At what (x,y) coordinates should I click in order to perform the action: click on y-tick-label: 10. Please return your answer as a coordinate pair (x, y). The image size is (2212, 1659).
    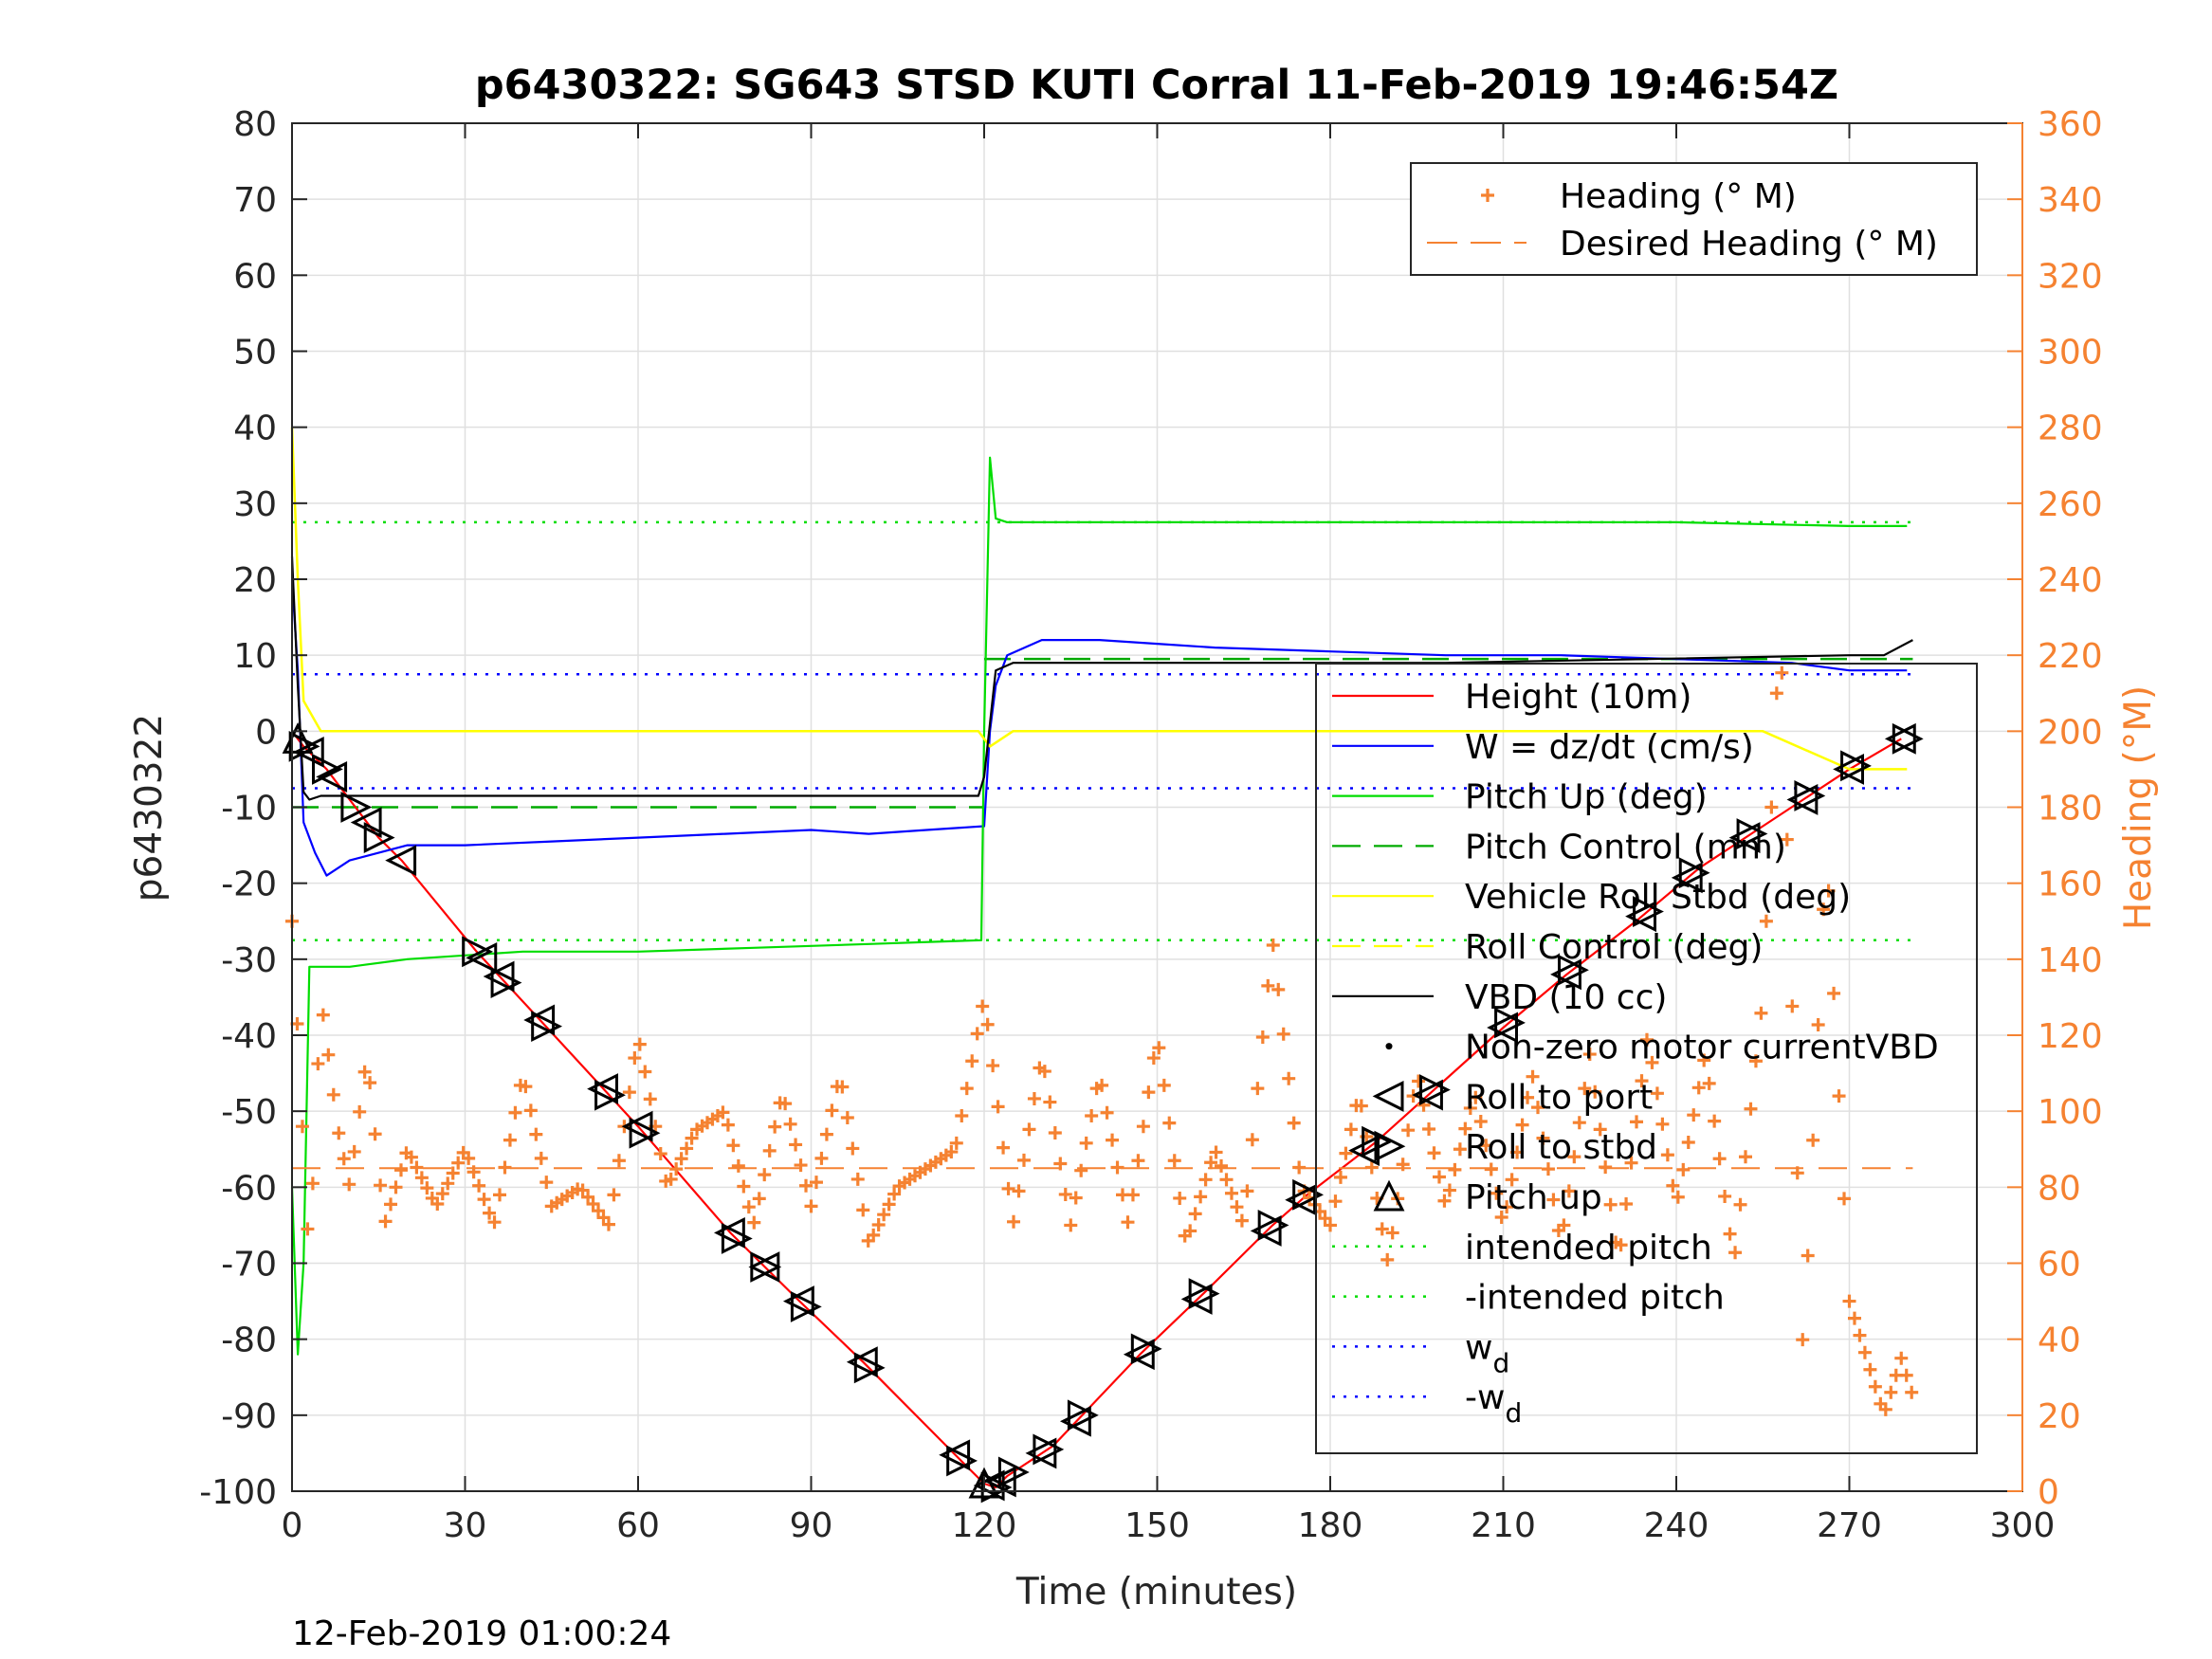
    Looking at the image, I should click on (255, 656).